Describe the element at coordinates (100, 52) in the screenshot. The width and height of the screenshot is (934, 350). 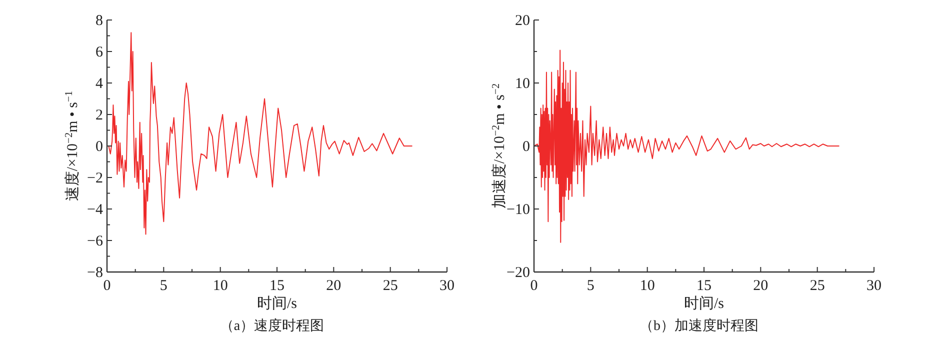
I see `y-tick-label: 6` at that location.